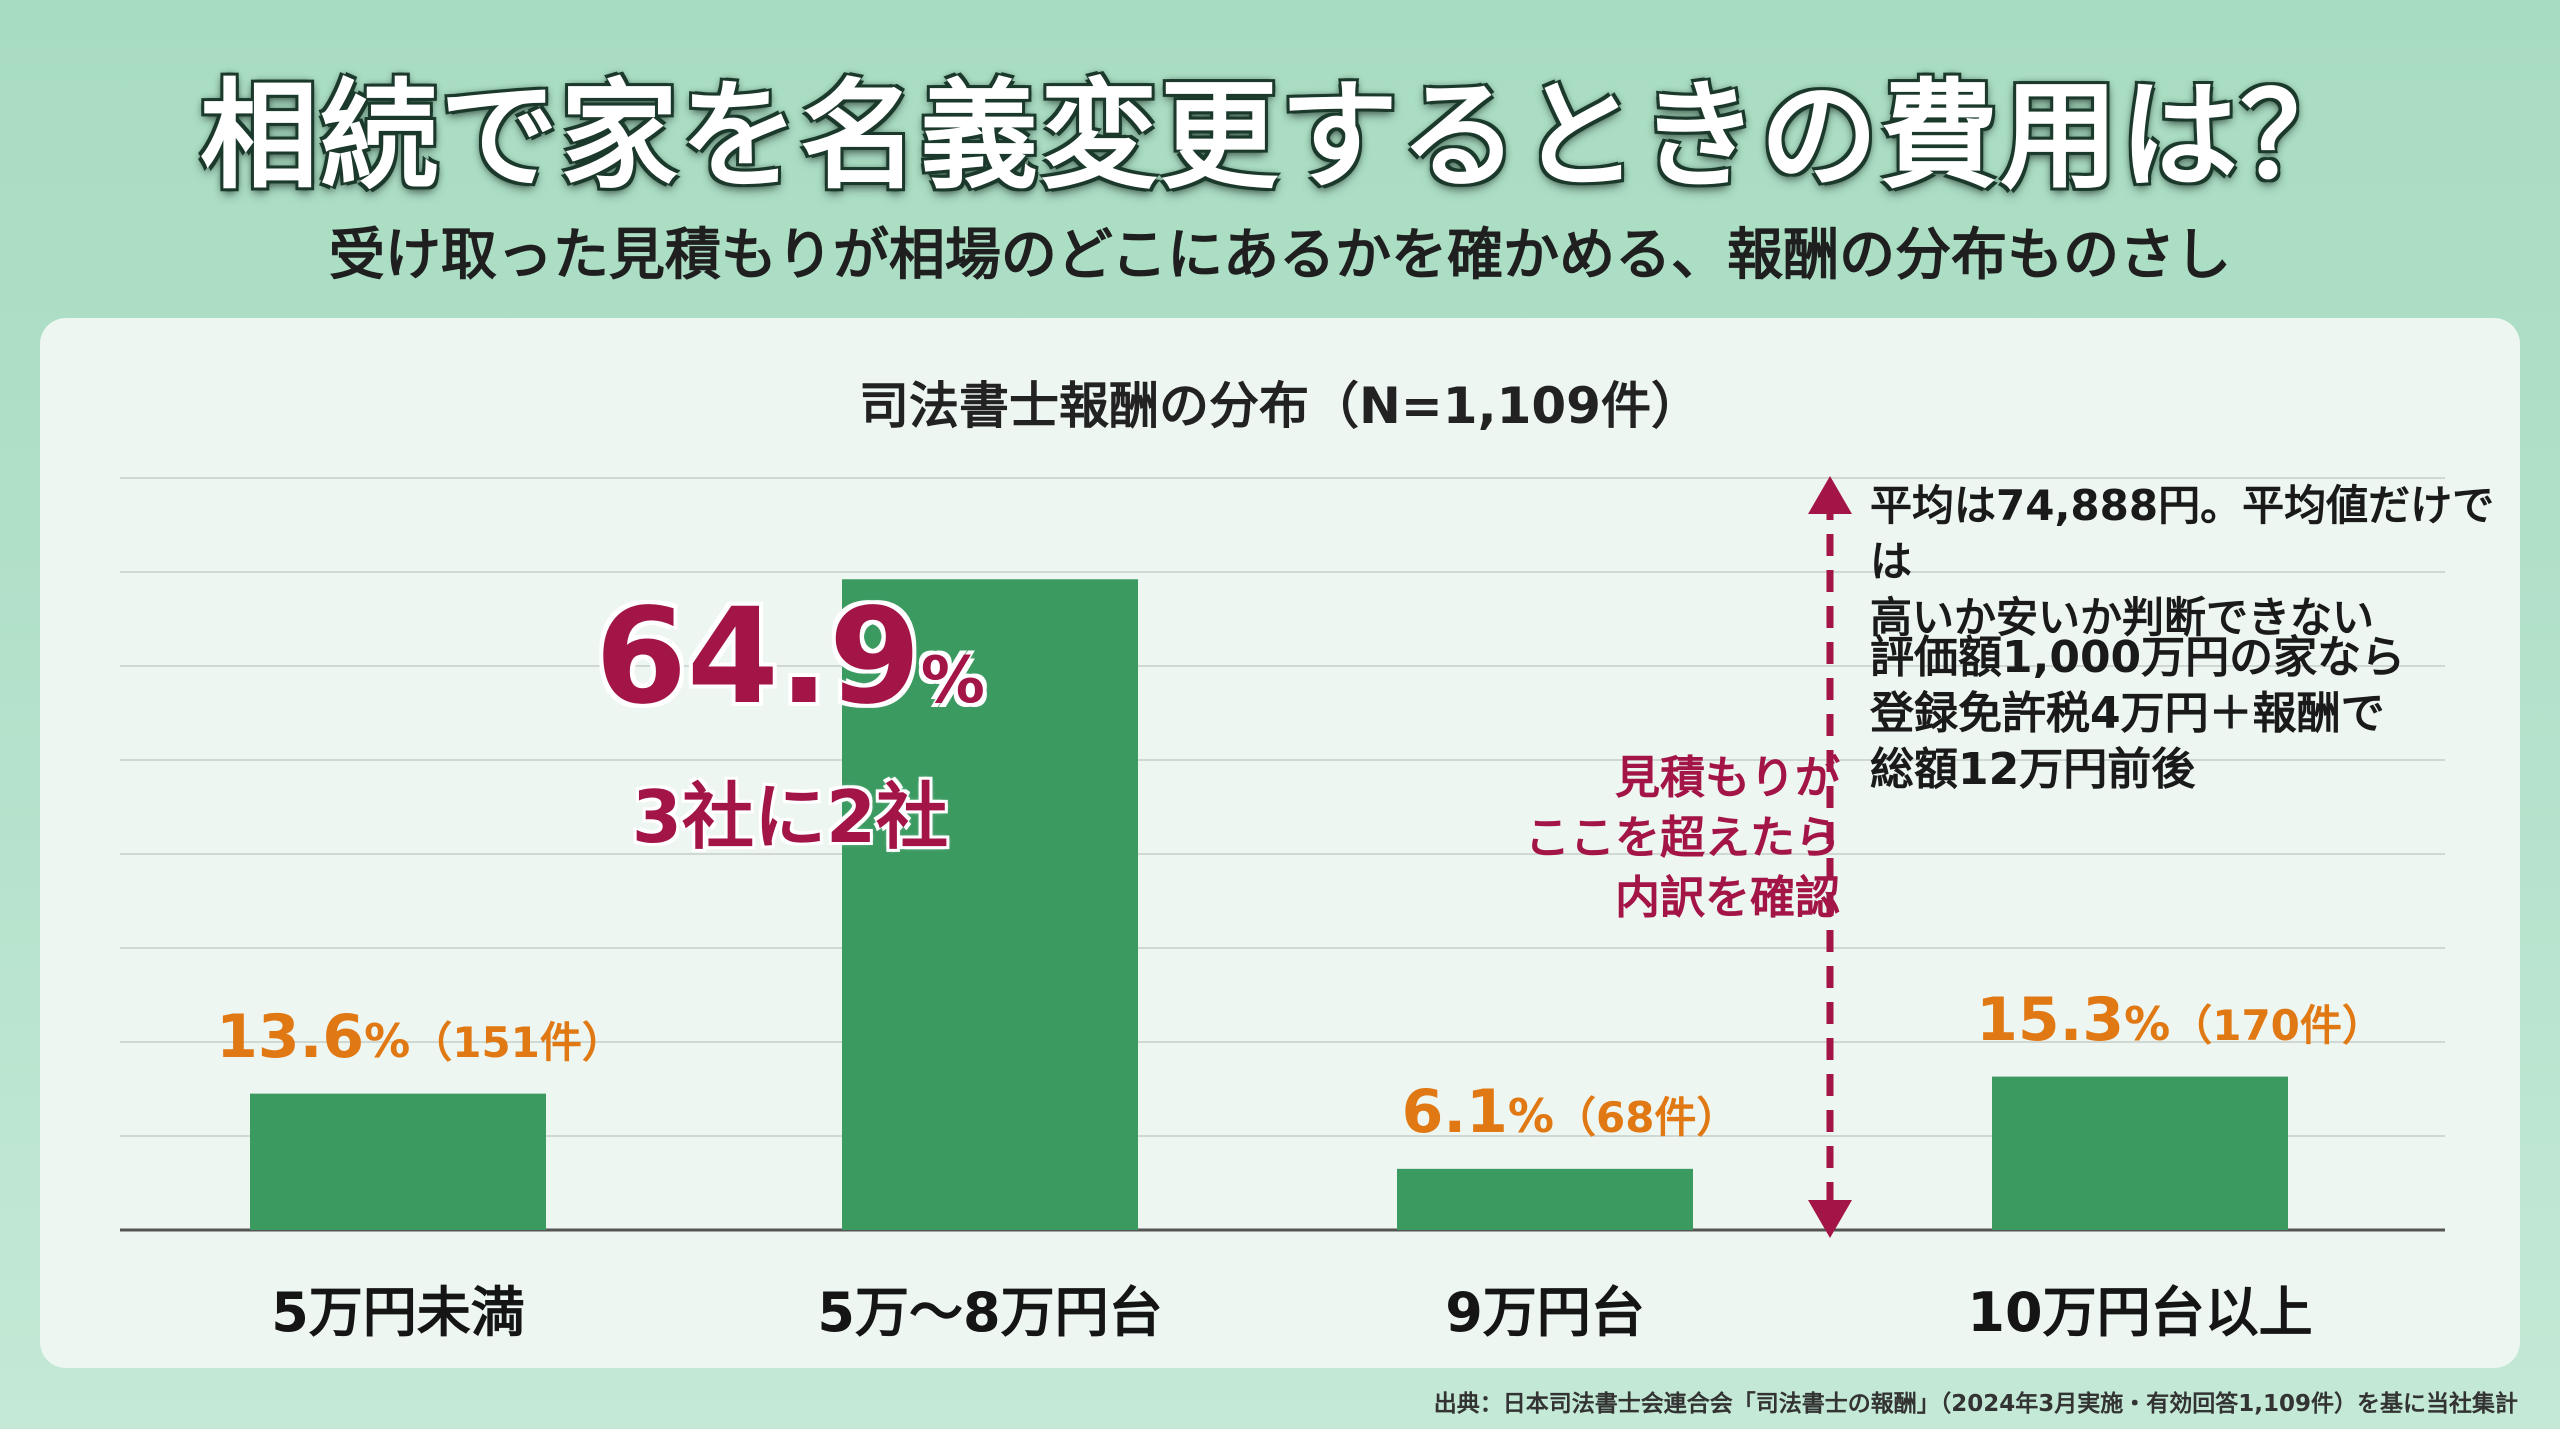 The height and width of the screenshot is (1429, 2560). What do you see at coordinates (1545, 1312) in the screenshot?
I see `category-label-2: 9万円台` at bounding box center [1545, 1312].